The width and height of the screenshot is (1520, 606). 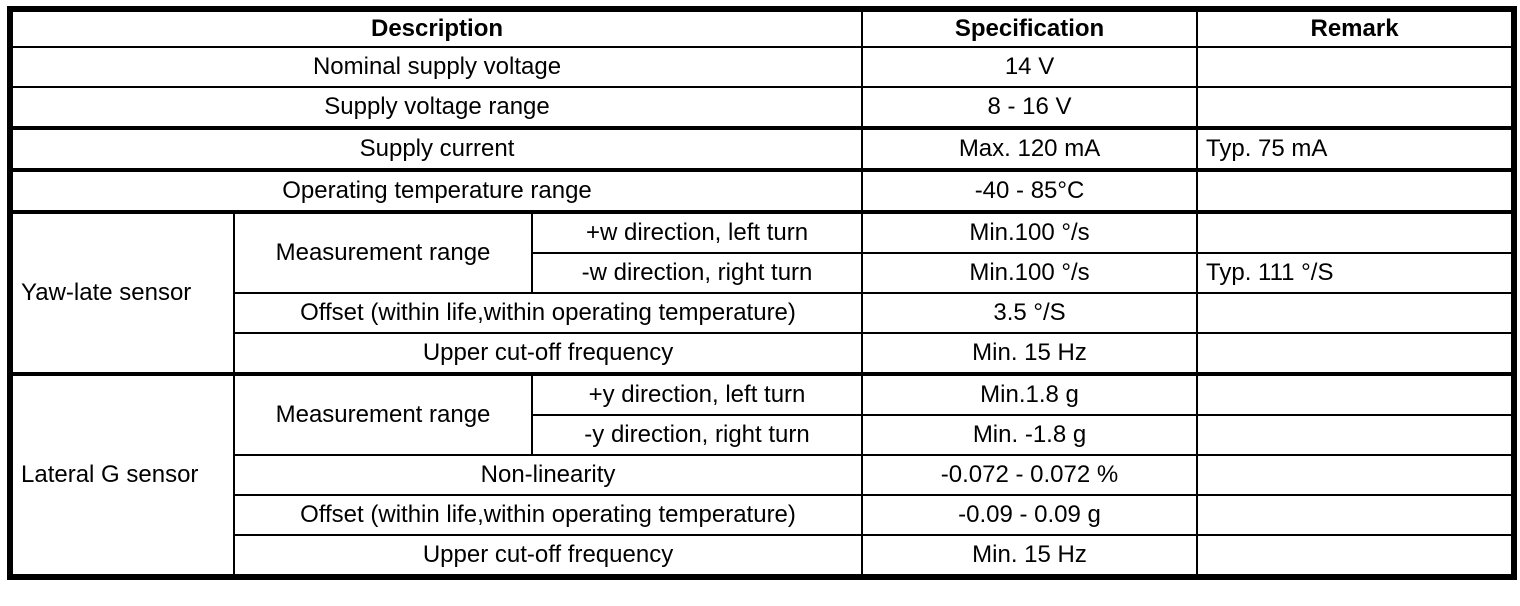 I want to click on column-header-remark: Remark, so click(x=1356, y=28).